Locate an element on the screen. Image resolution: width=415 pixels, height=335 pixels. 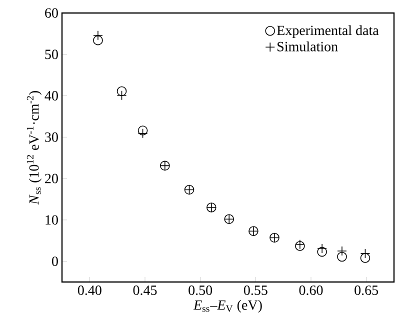
text: N$_{ss}$ (10$^{12}$ eV$^{-1}$·cm$^{-2}$) is located at coordinates (34, 148).